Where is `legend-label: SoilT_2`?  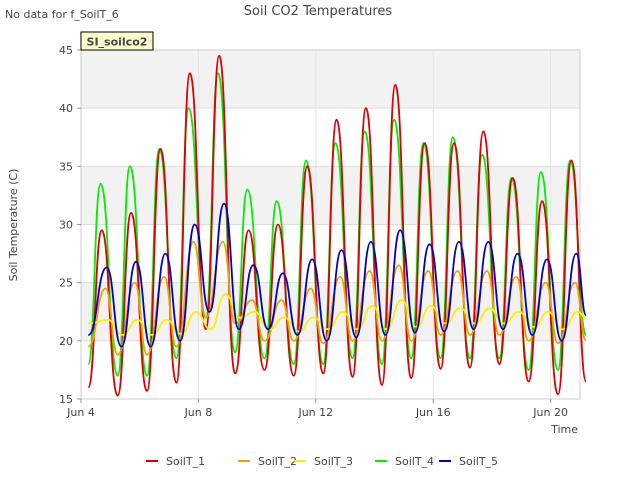 legend-label: SoilT_2 is located at coordinates (277, 461).